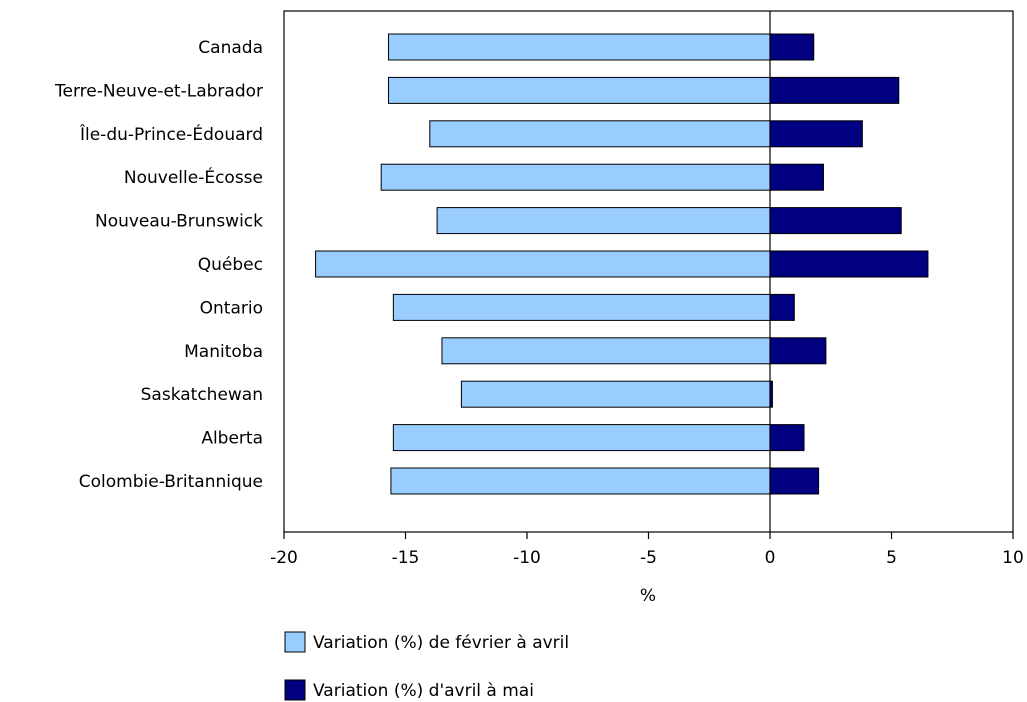 Image resolution: width=1027 pixels, height=702 pixels. What do you see at coordinates (231, 308) in the screenshot?
I see `category-label: Ontario` at bounding box center [231, 308].